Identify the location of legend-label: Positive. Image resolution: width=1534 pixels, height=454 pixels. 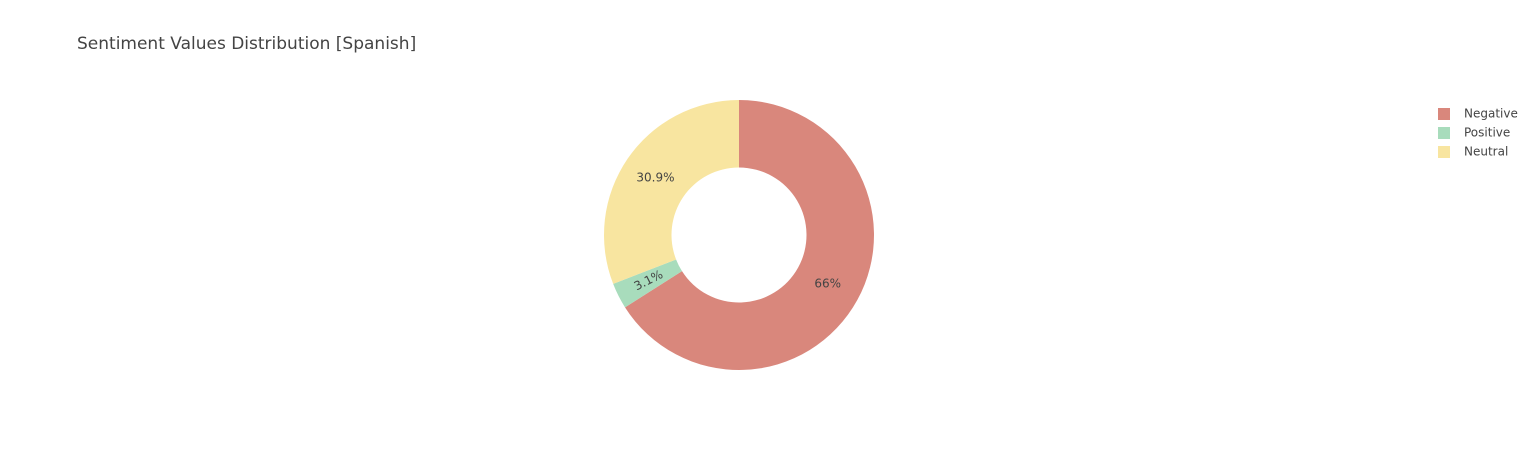
(1487, 133).